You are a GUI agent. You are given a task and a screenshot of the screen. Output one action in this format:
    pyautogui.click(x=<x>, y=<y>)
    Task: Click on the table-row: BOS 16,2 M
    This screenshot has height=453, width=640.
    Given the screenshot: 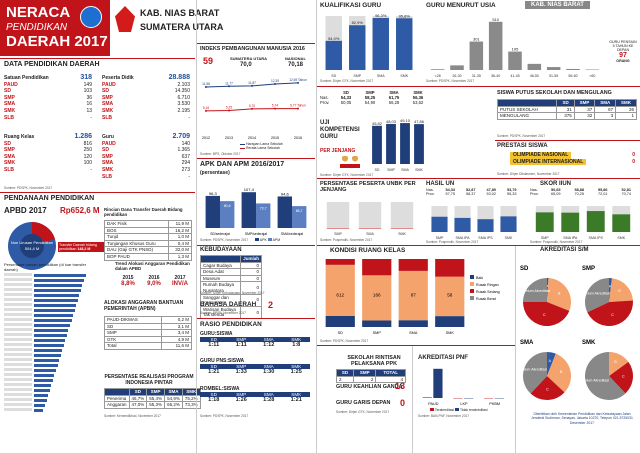 What is the action you would take?
    pyautogui.click(x=147, y=230)
    